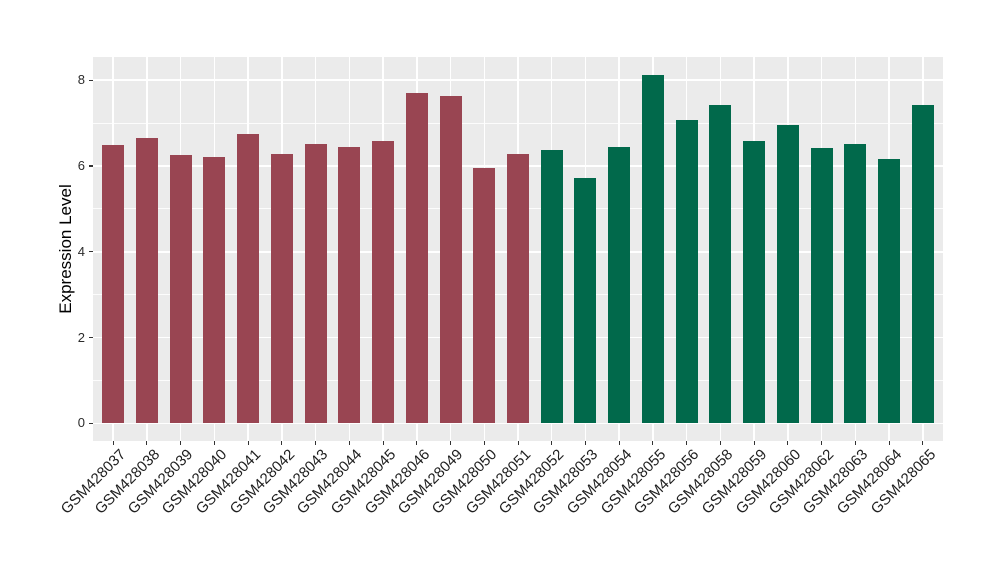 The width and height of the screenshot is (1000, 580). Describe the element at coordinates (551, 287) in the screenshot. I see `bar-GSM428052` at that location.